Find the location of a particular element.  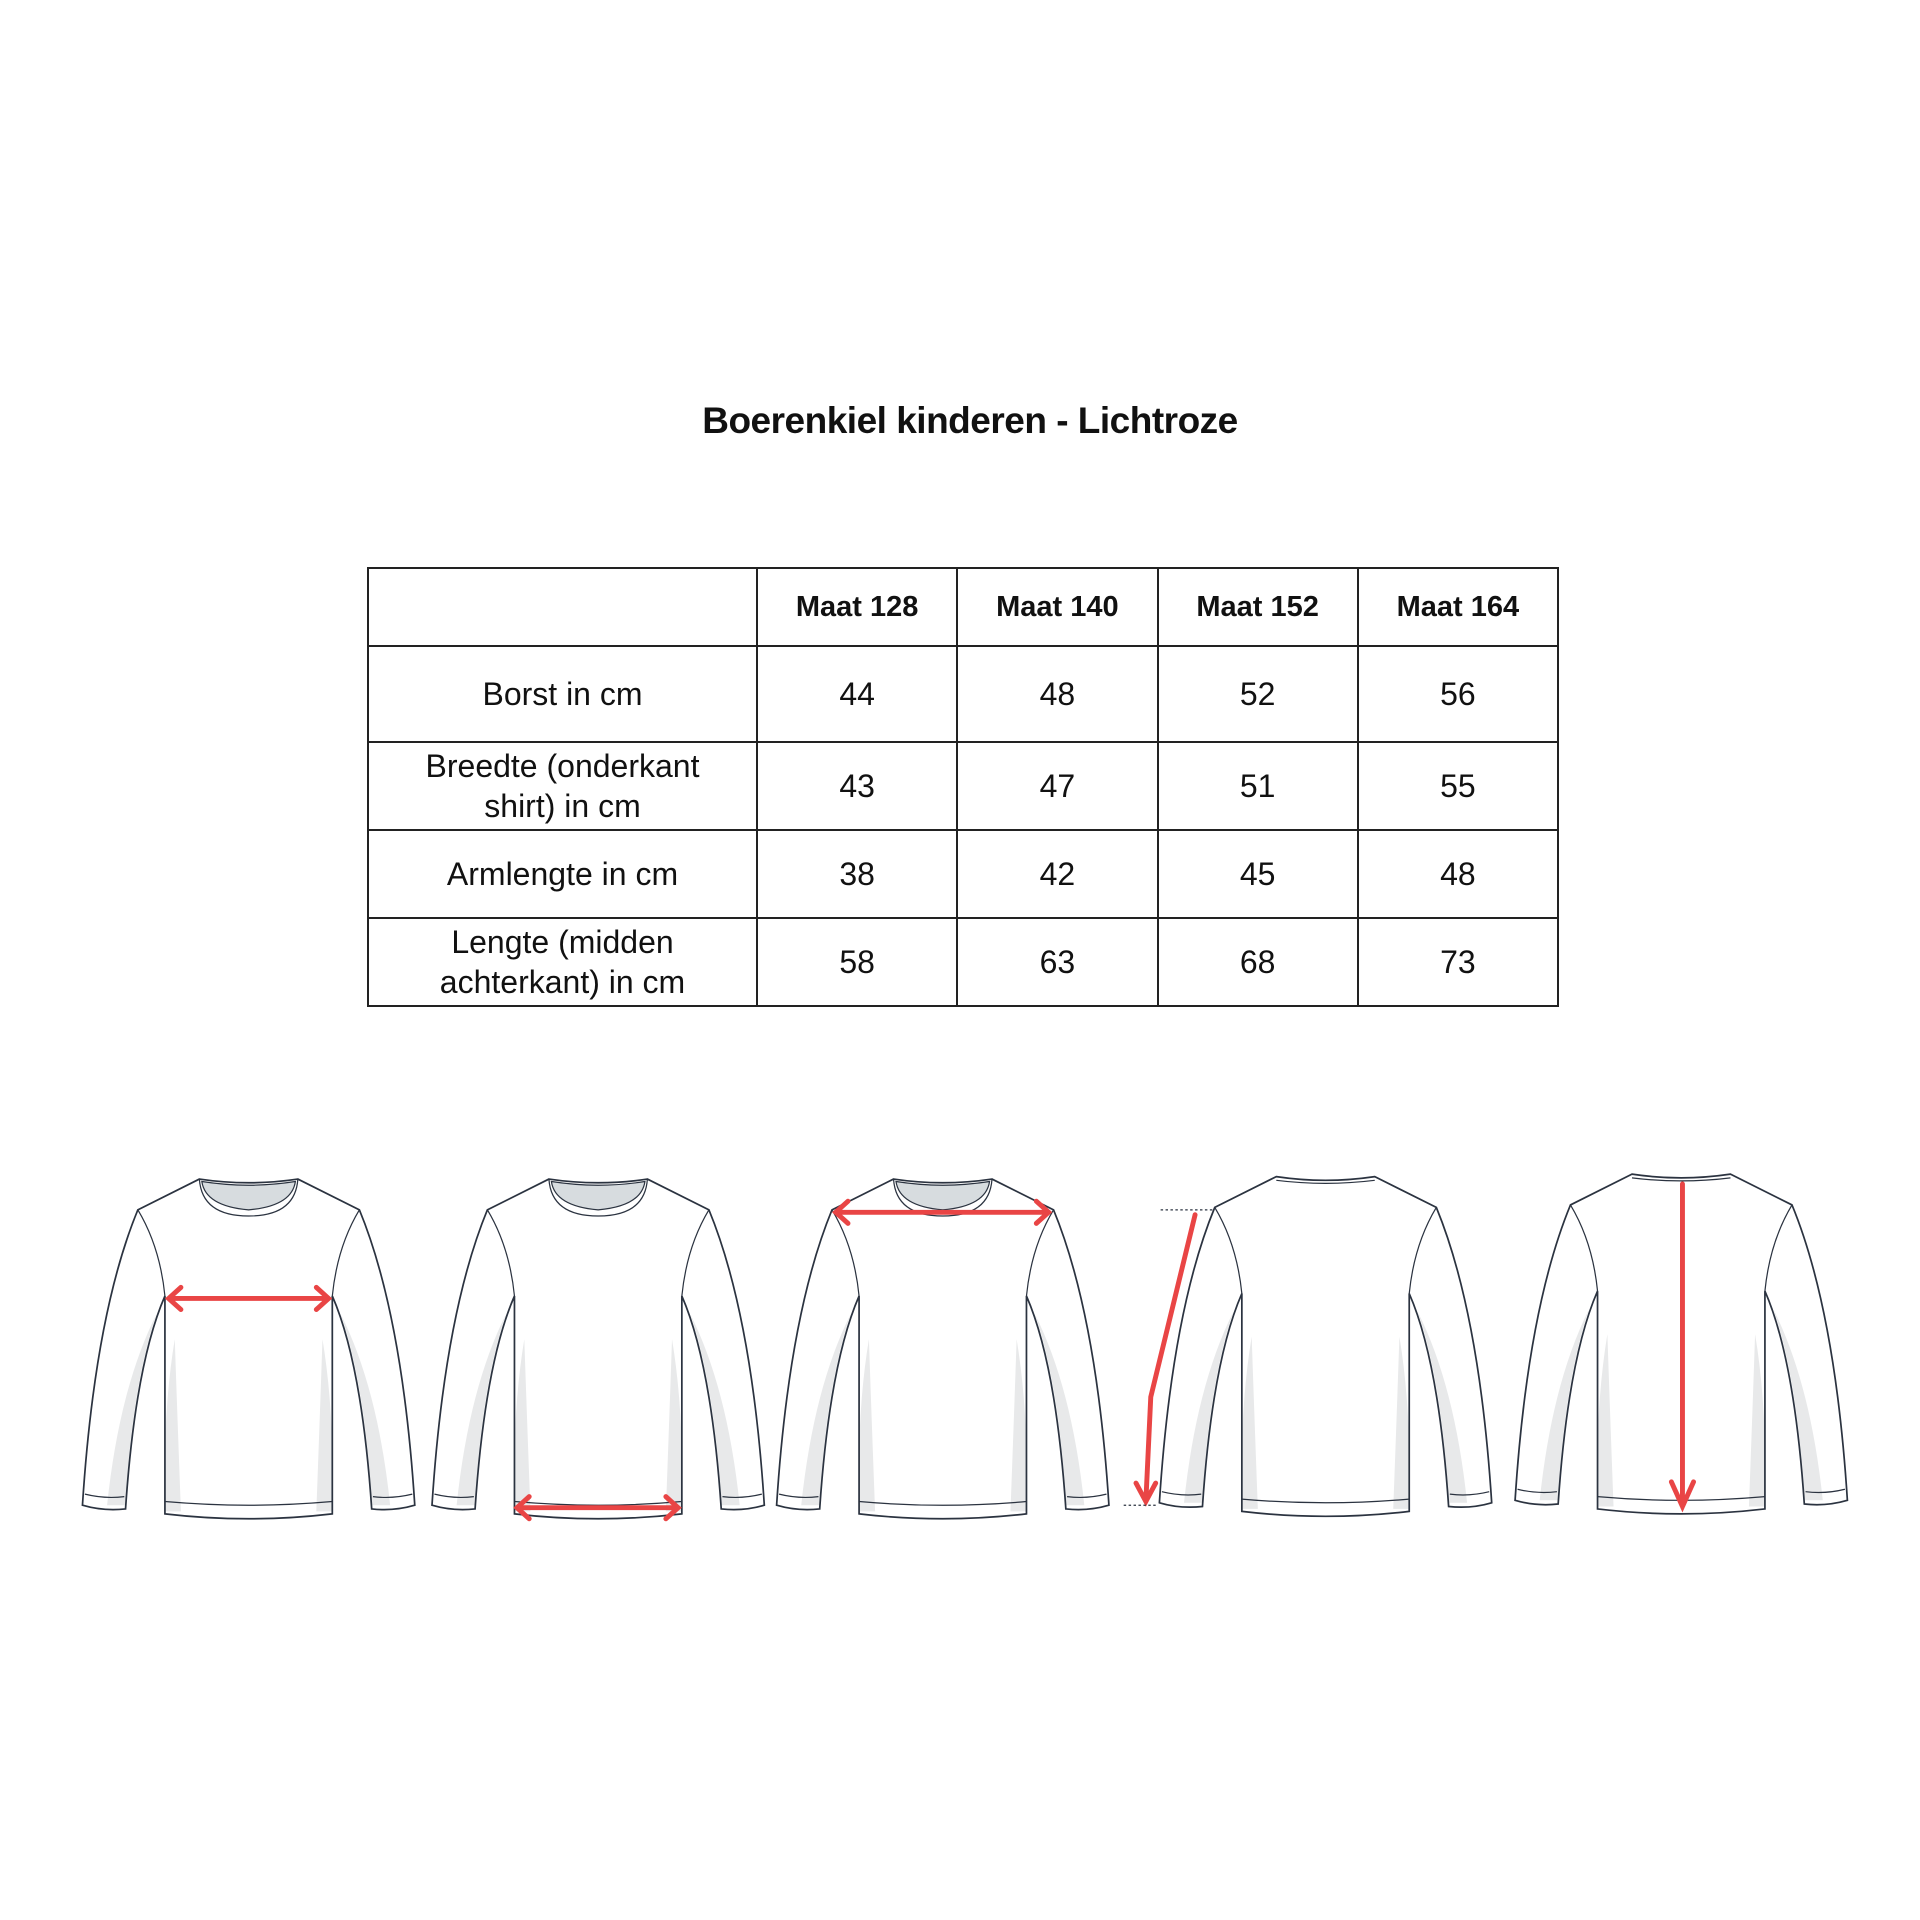

shirt-back-sleeve is located at coordinates (1325, 1346).